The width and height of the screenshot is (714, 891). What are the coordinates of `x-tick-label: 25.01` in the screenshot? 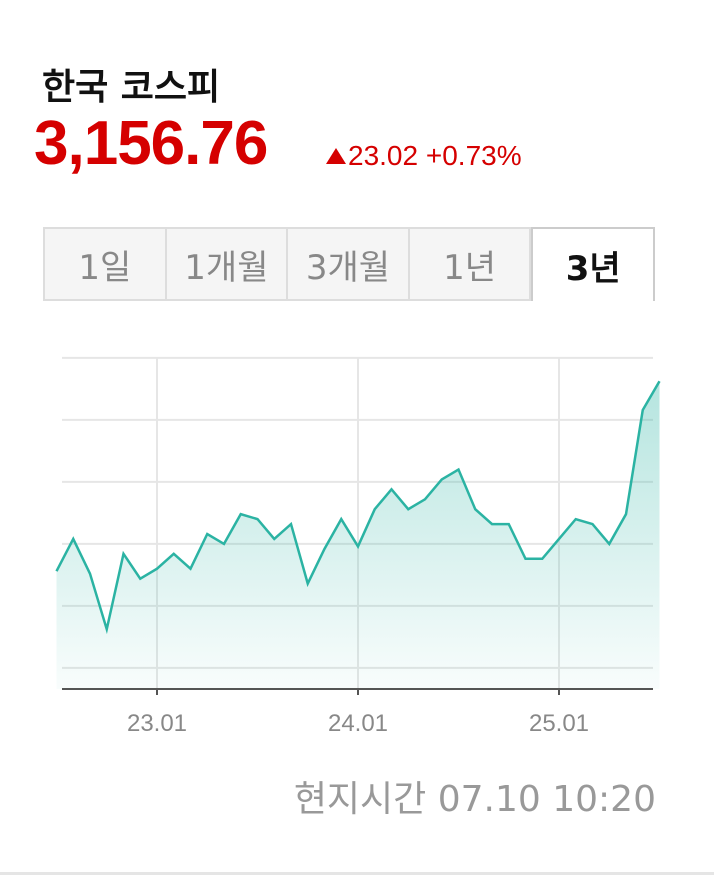 It's located at (559, 723).